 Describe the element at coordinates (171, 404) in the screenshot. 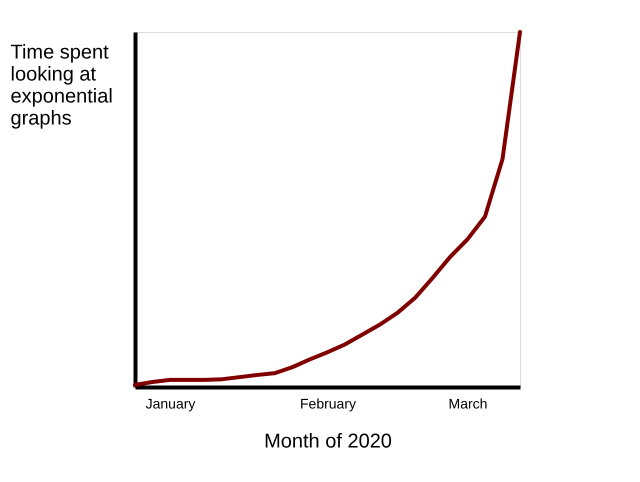

I see `x-tick-label: January` at that location.